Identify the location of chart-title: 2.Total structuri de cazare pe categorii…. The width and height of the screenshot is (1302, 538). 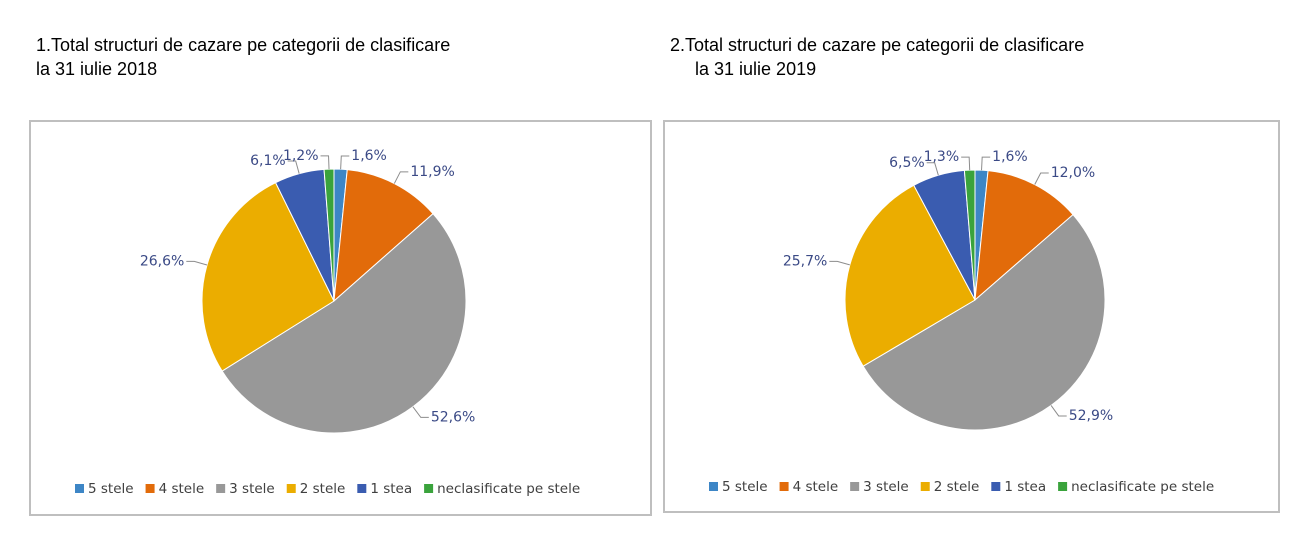
(877, 45).